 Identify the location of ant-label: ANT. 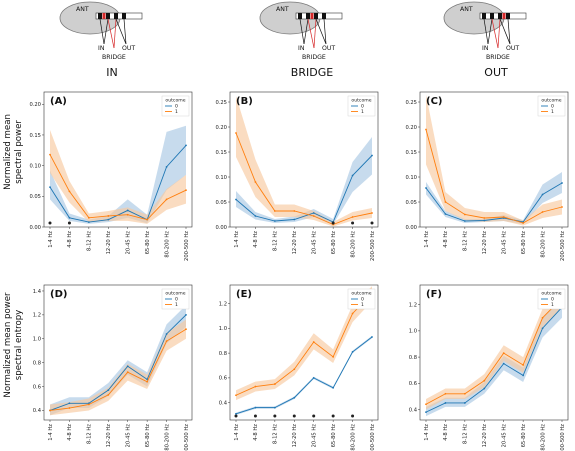
(466, 9).